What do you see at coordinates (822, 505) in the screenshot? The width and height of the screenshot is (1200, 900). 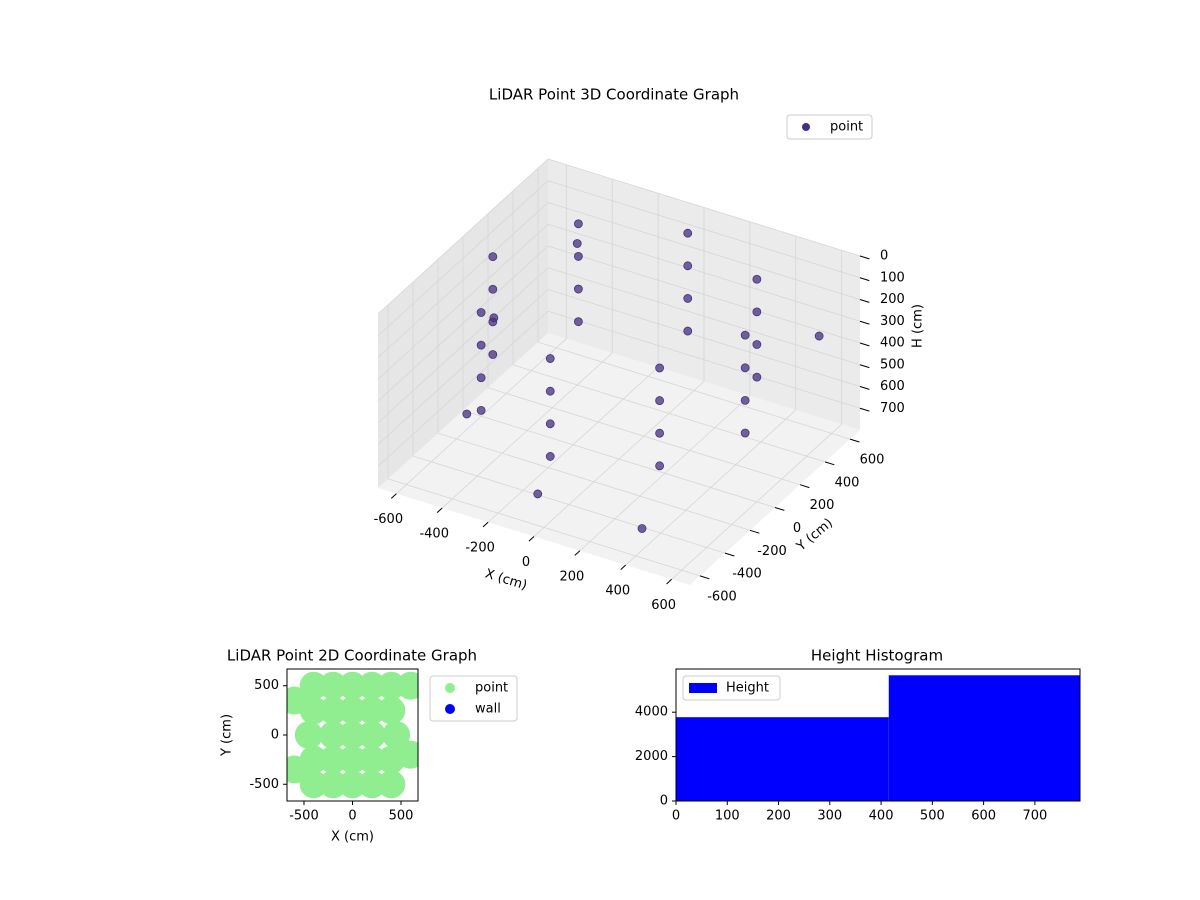 I see `y-tick-label: 200` at bounding box center [822, 505].